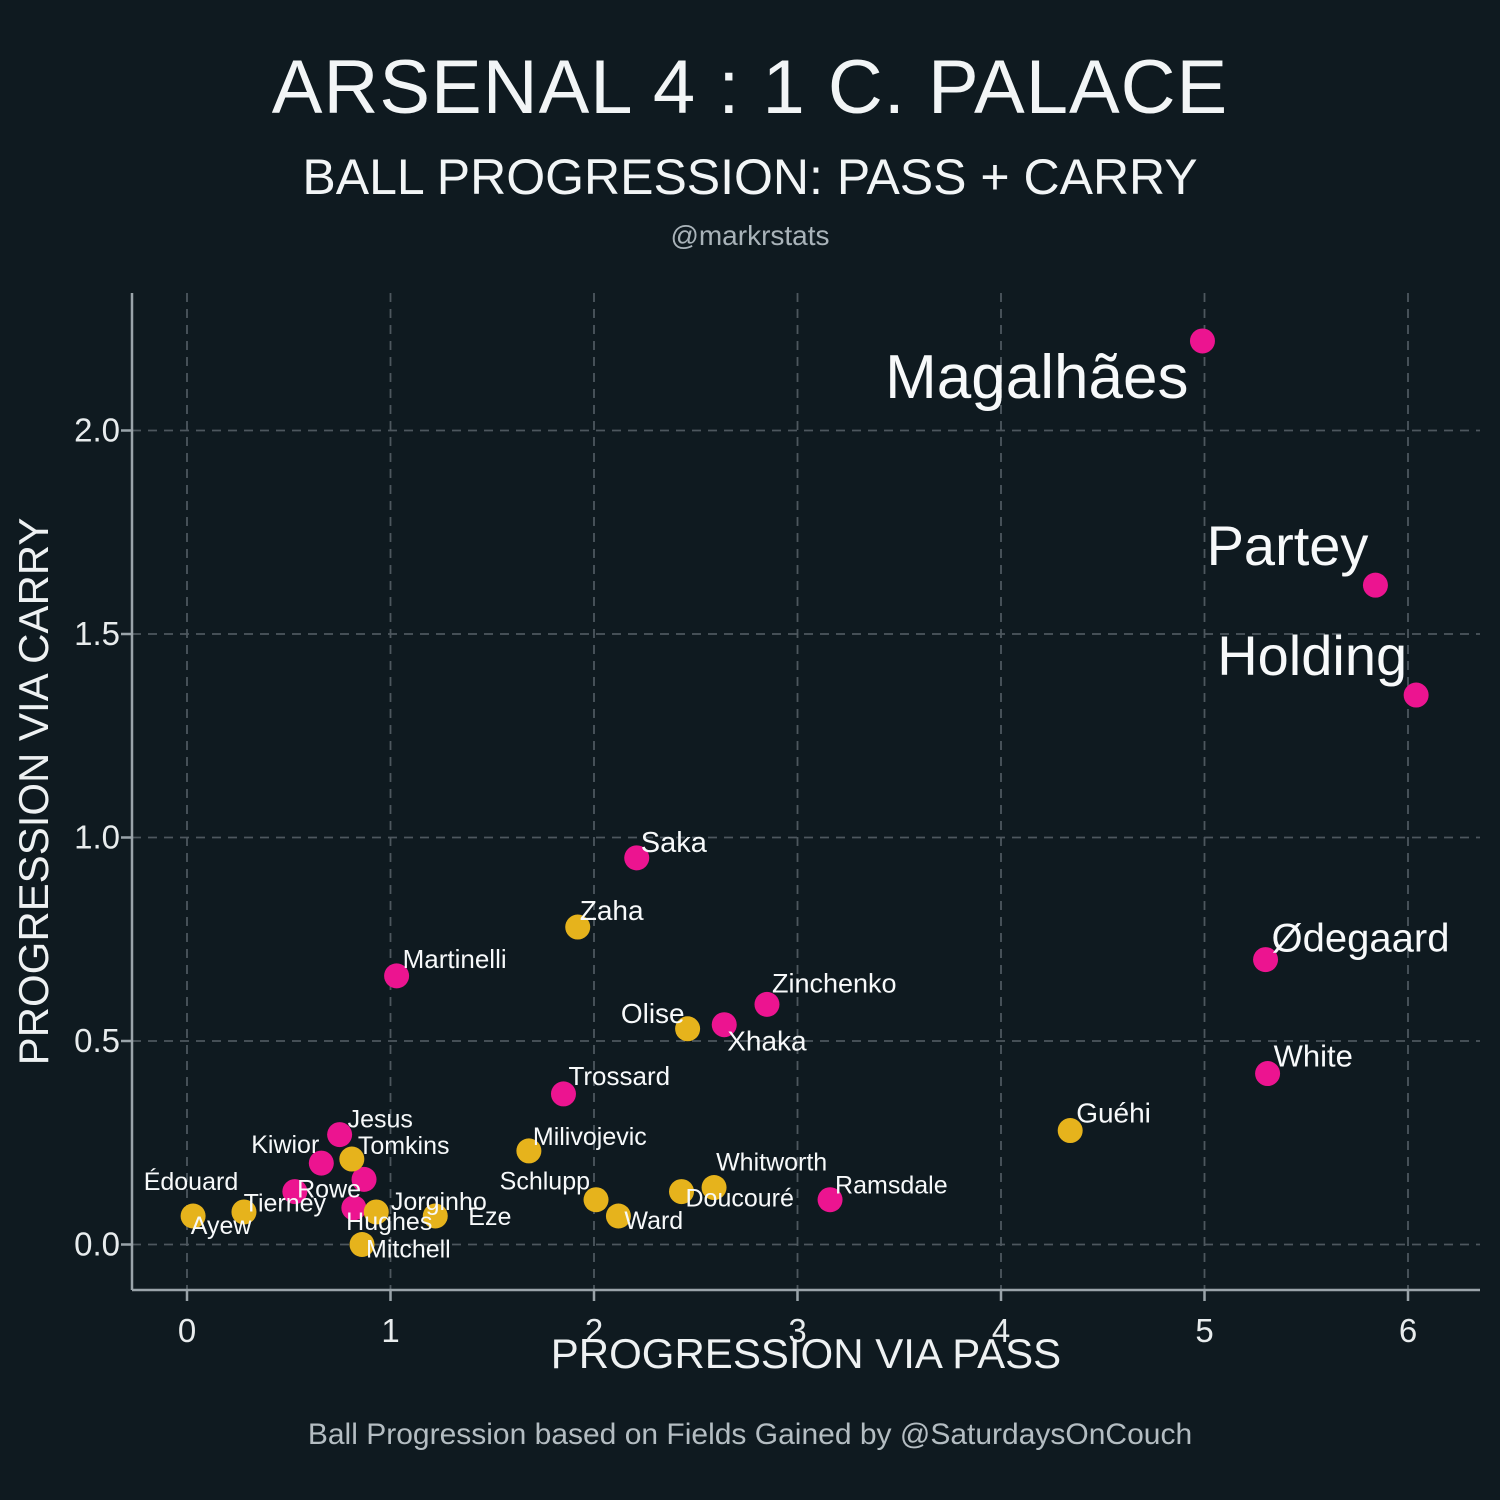 This screenshot has width=1500, height=1500. I want to click on data-point-Guéhi, so click(1070, 1131).